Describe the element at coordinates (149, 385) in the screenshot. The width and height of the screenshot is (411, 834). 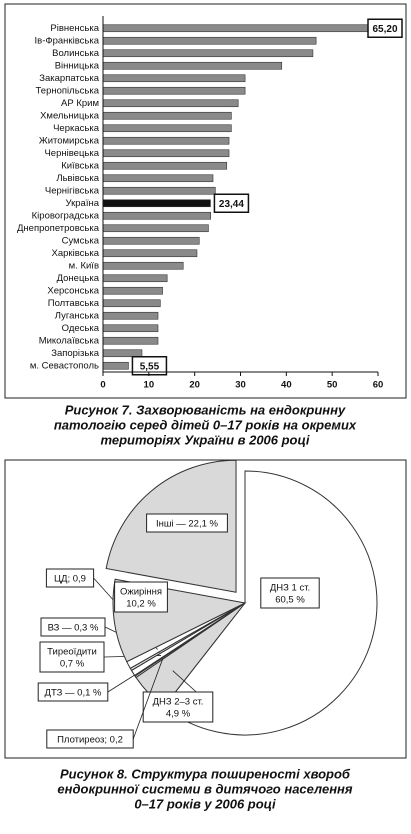
I see `x-tick-label: 10` at that location.